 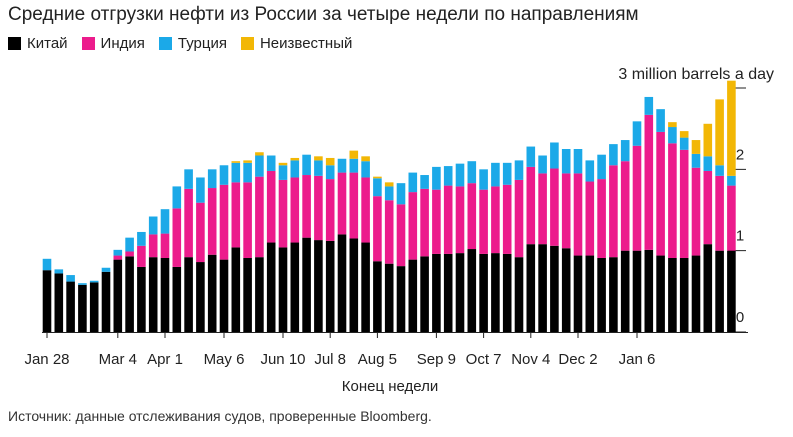 I want to click on legend-item-india: Индия, so click(x=113, y=43).